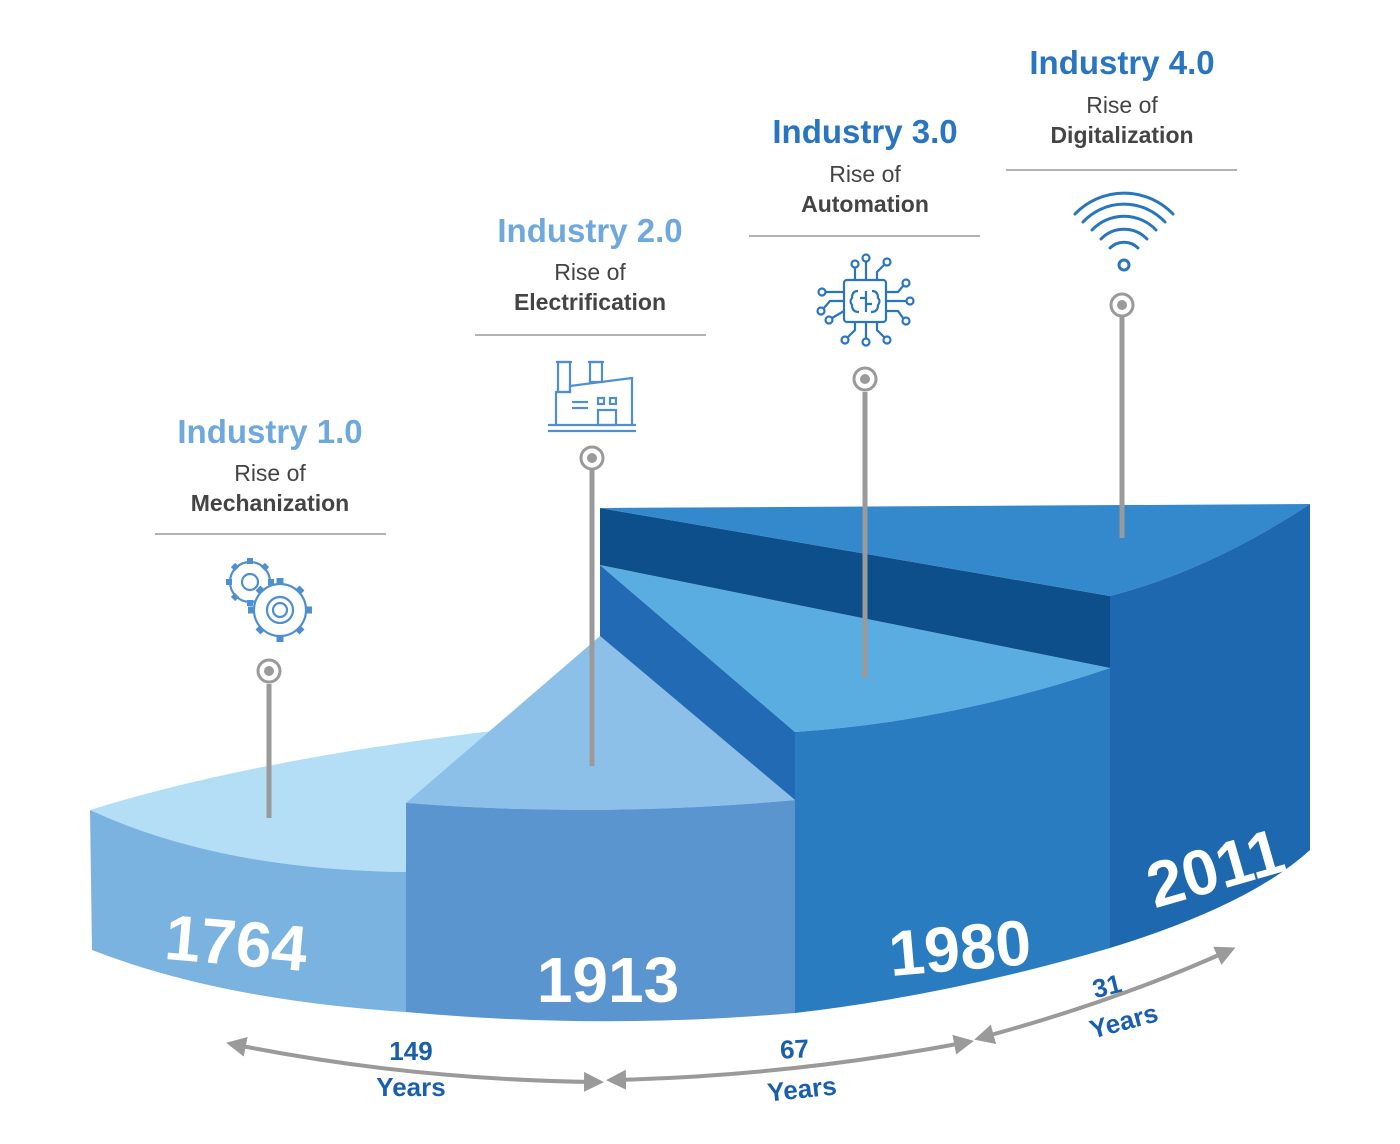 The width and height of the screenshot is (1400, 1144). Describe the element at coordinates (1124, 231) in the screenshot. I see `wifi-icon` at that location.